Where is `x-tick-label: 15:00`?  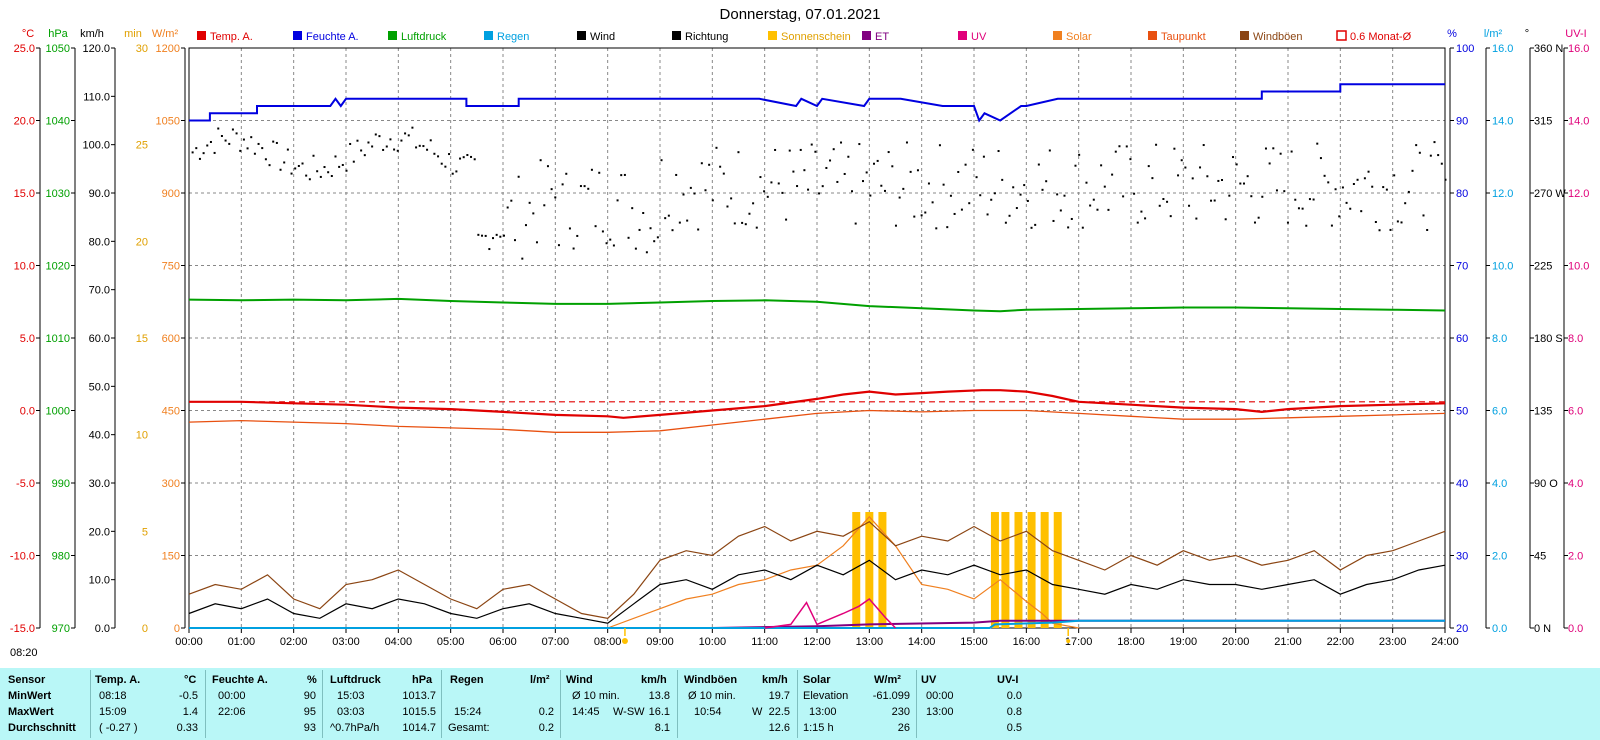 x-tick-label: 15:00 is located at coordinates (974, 642).